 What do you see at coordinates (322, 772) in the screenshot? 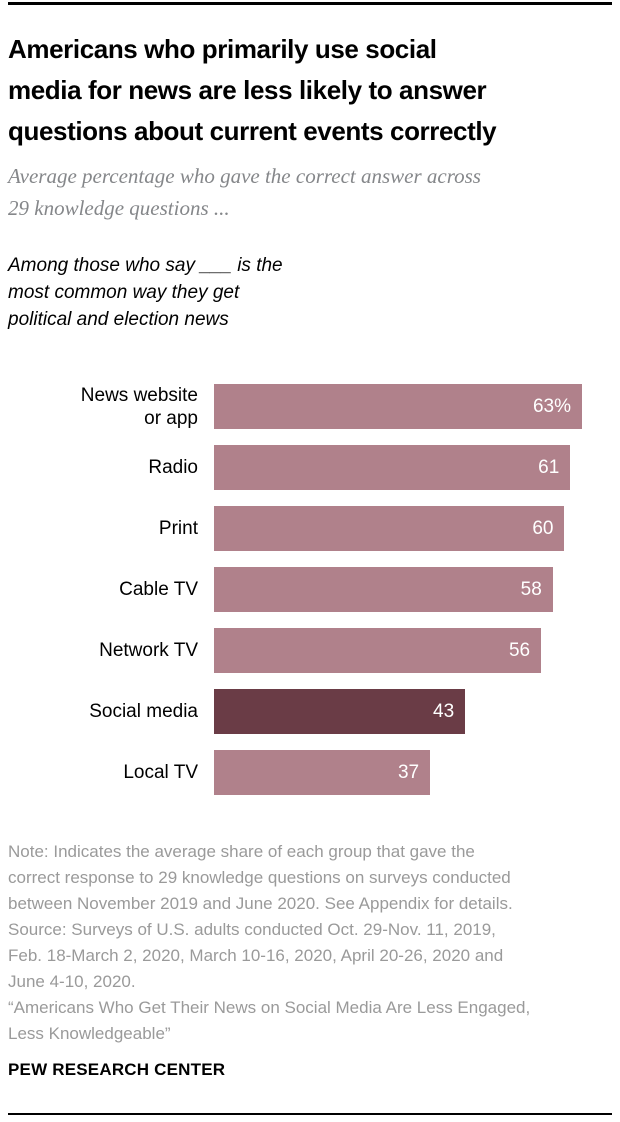
I see `bar: 37` at bounding box center [322, 772].